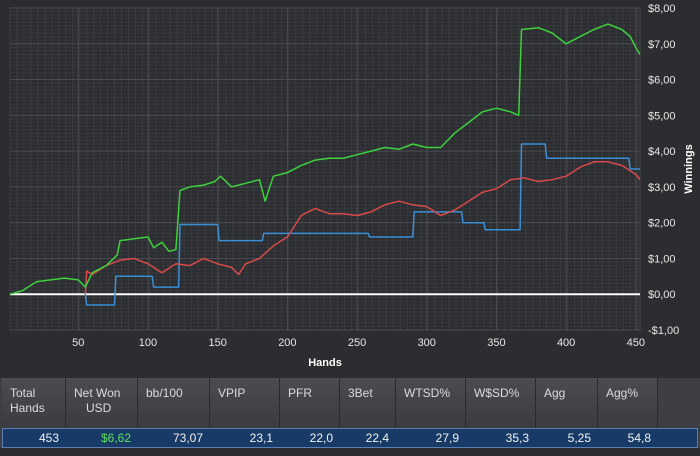 This screenshot has height=456, width=700. What do you see at coordinates (662, 81) in the screenshot?
I see `y-tick-label: $6,00` at bounding box center [662, 81].